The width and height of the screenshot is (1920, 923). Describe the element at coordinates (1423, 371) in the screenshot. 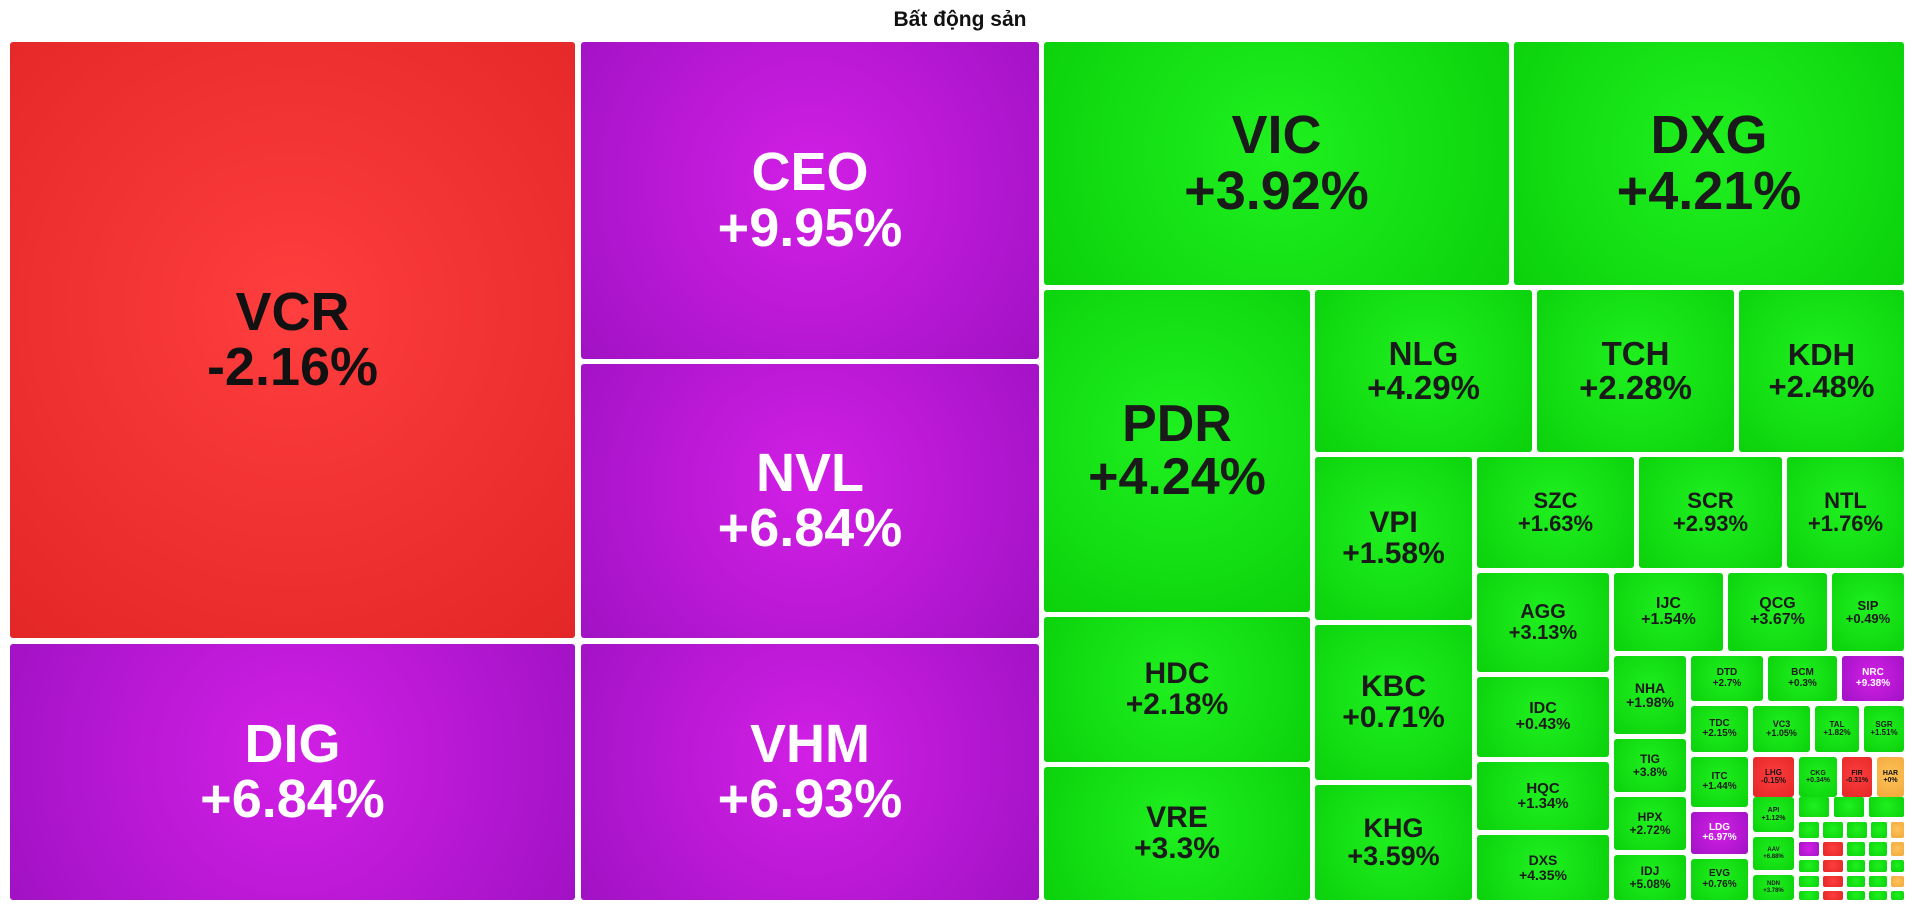

I see `tile-nlg: NLG +4.29%` at that location.